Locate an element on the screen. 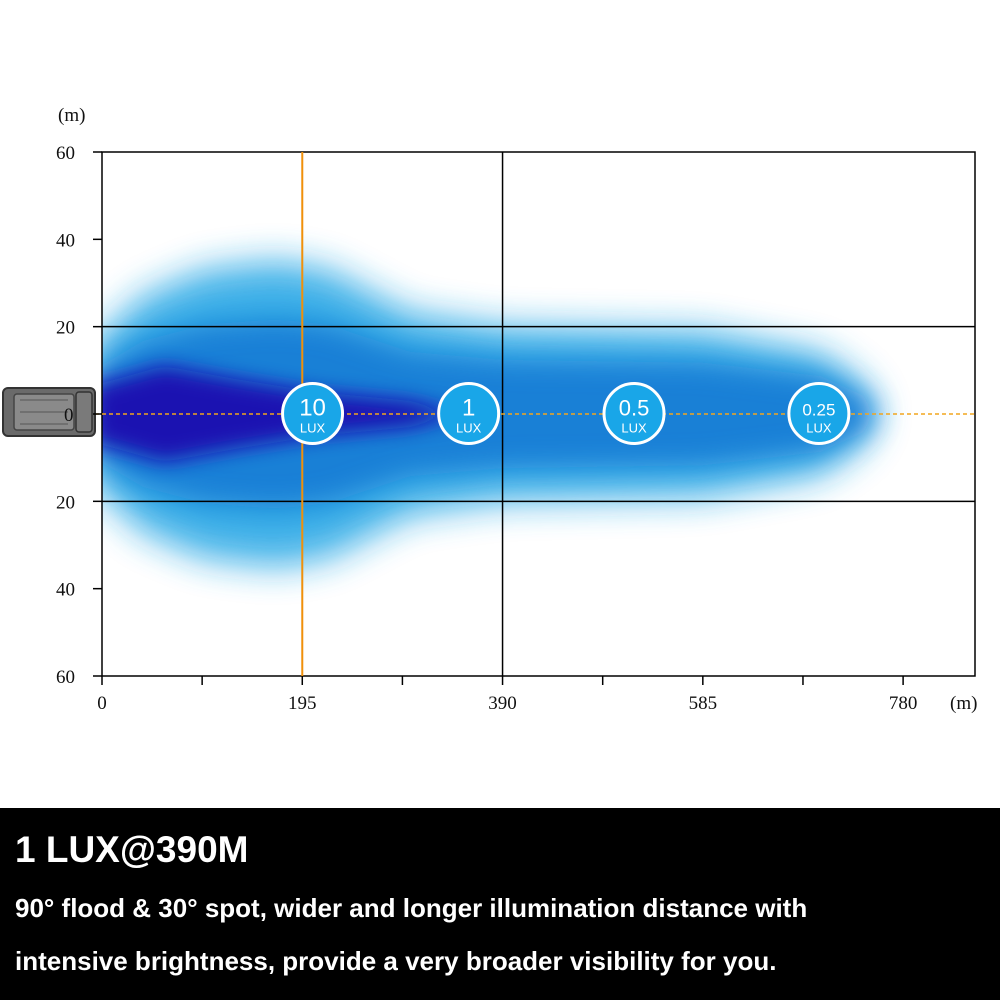  x-tick-label: 0 is located at coordinates (102, 703).